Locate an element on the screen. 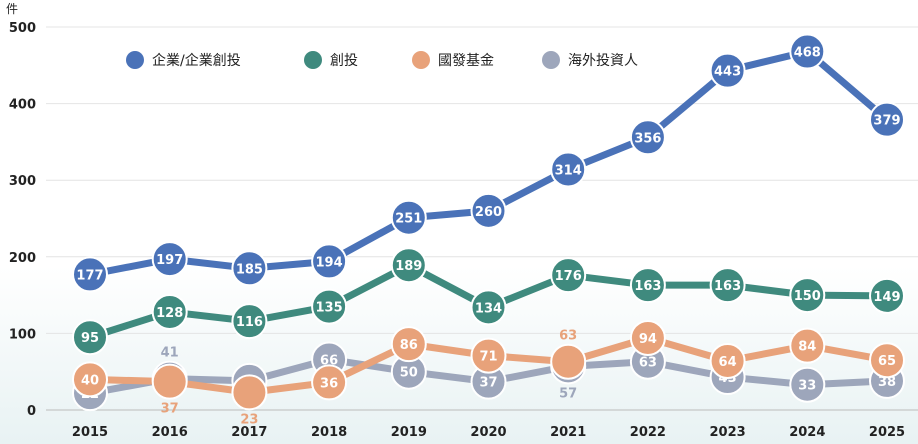  x-tick-label: 2025 is located at coordinates (887, 432).